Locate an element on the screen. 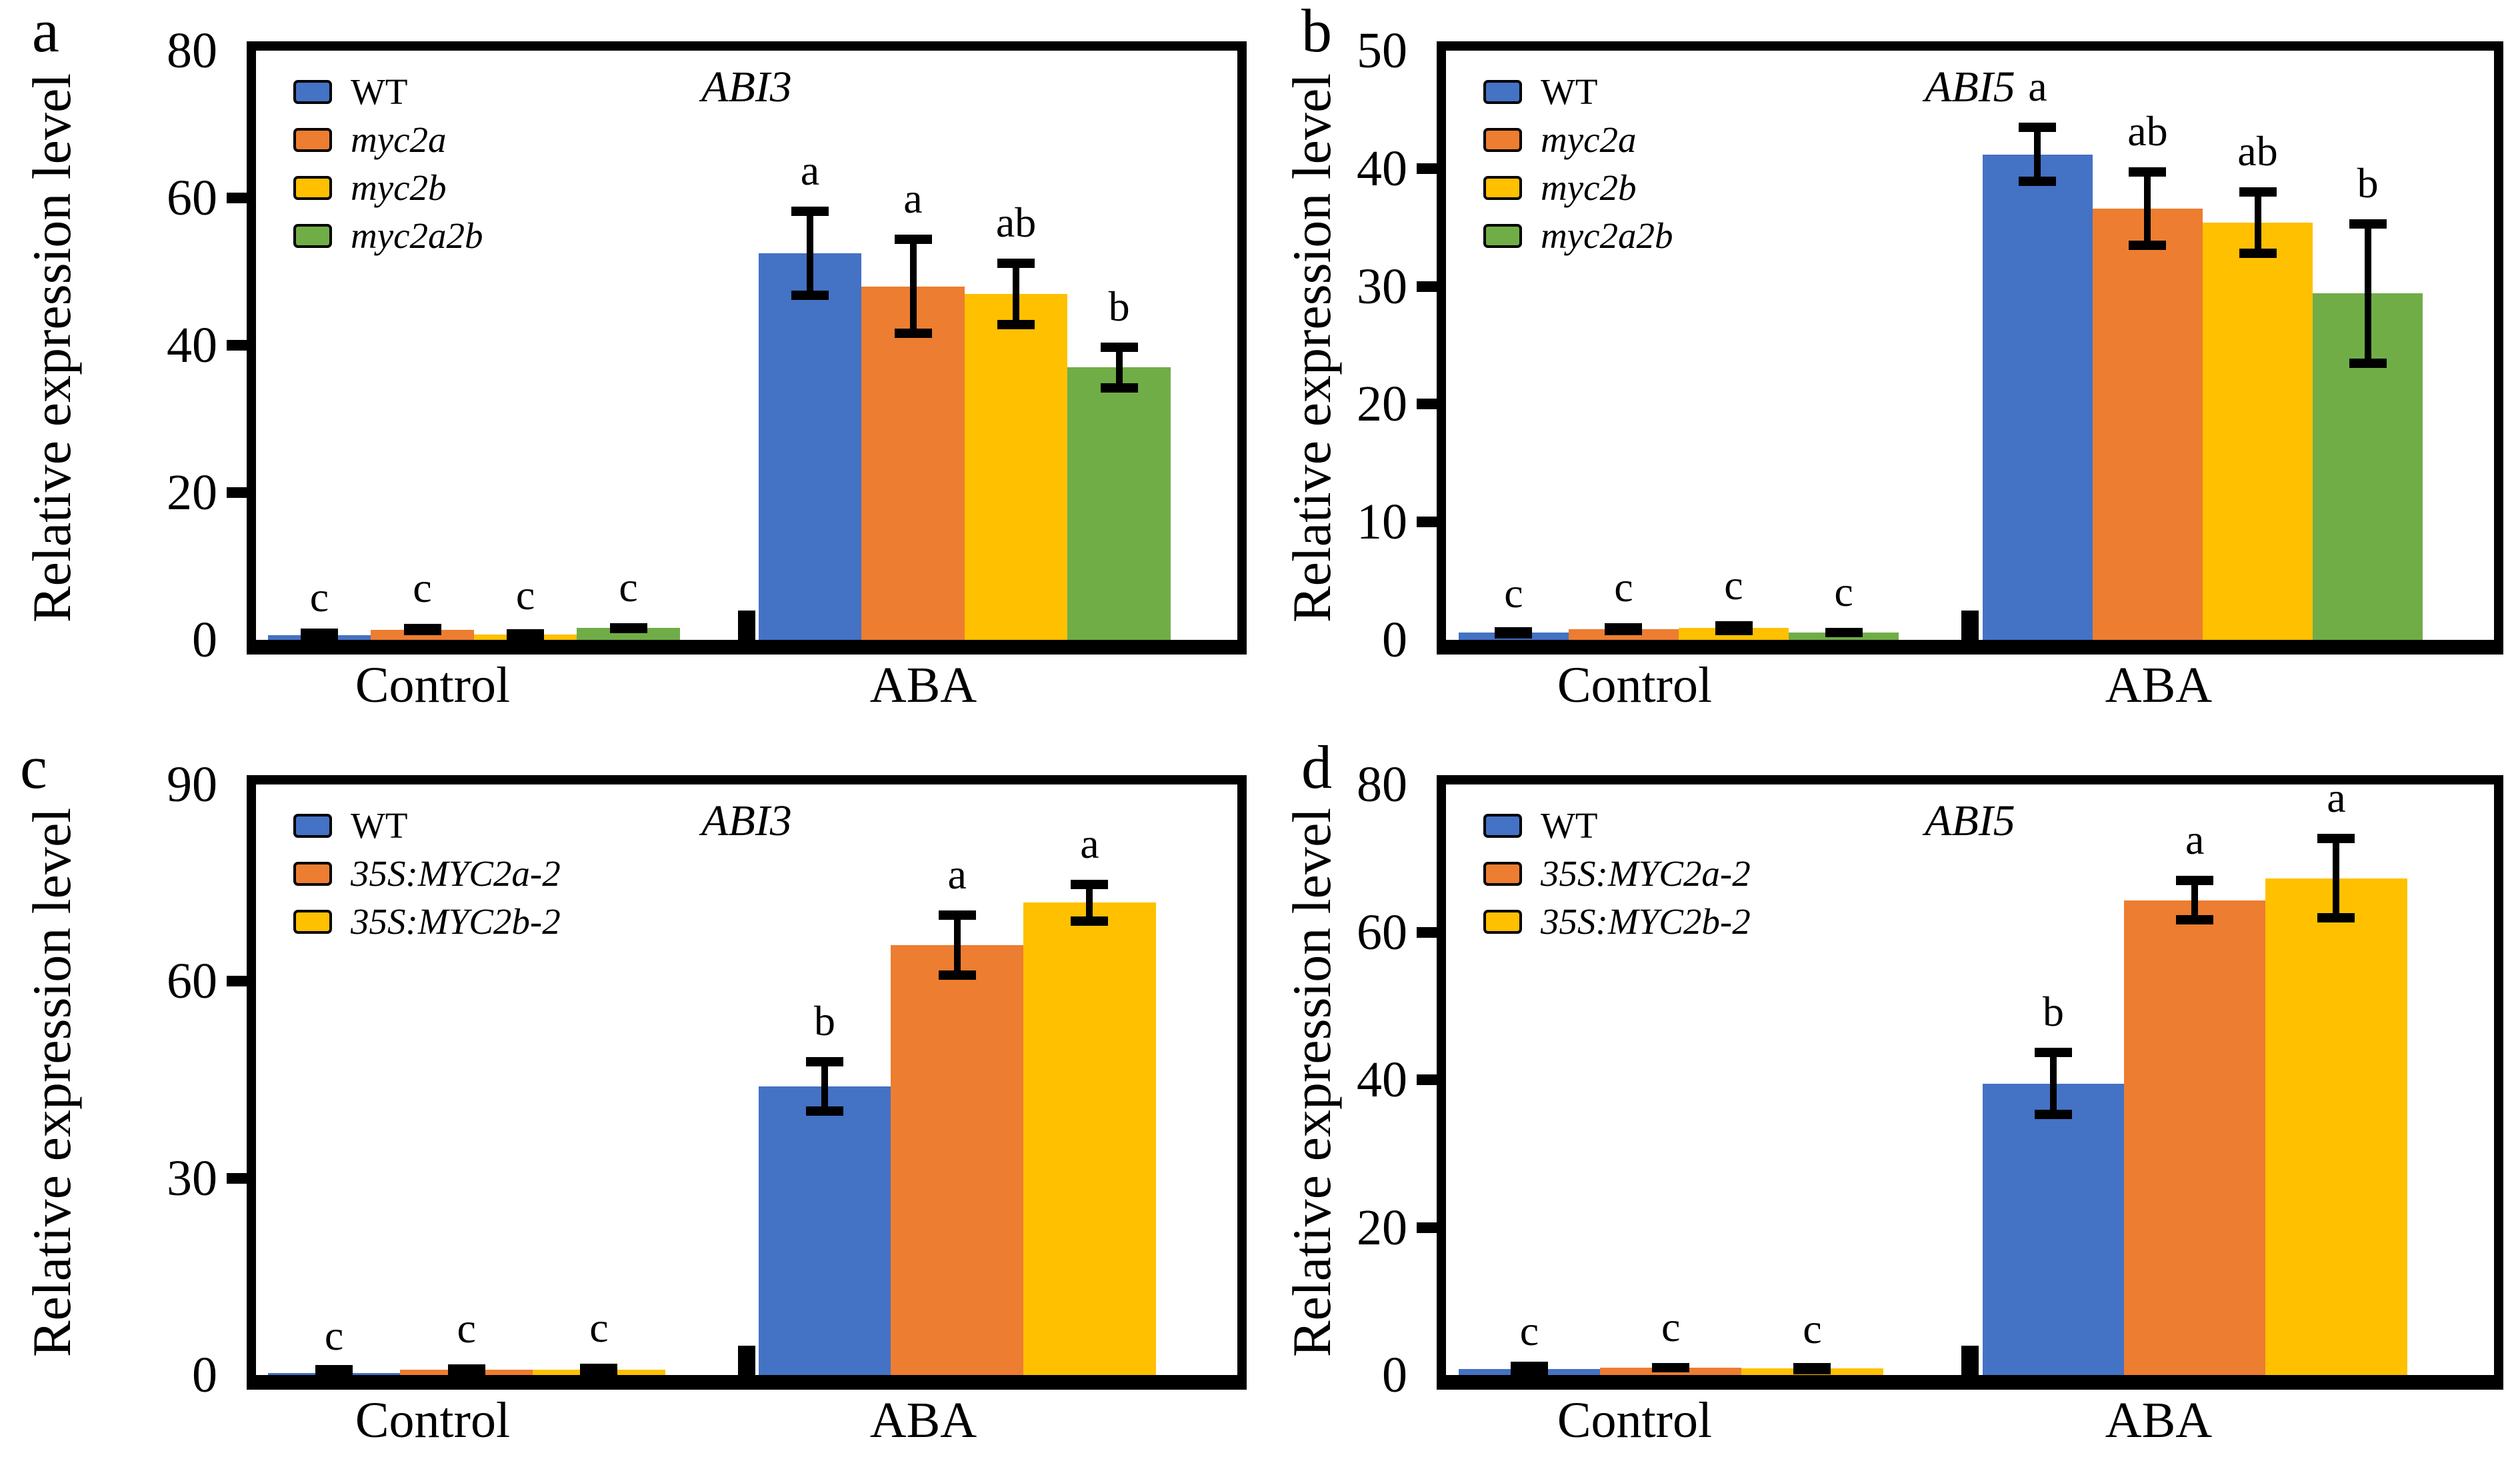 The width and height of the screenshot is (2520, 1457). y-axis-tick-label: 10 is located at coordinates (1382, 522).